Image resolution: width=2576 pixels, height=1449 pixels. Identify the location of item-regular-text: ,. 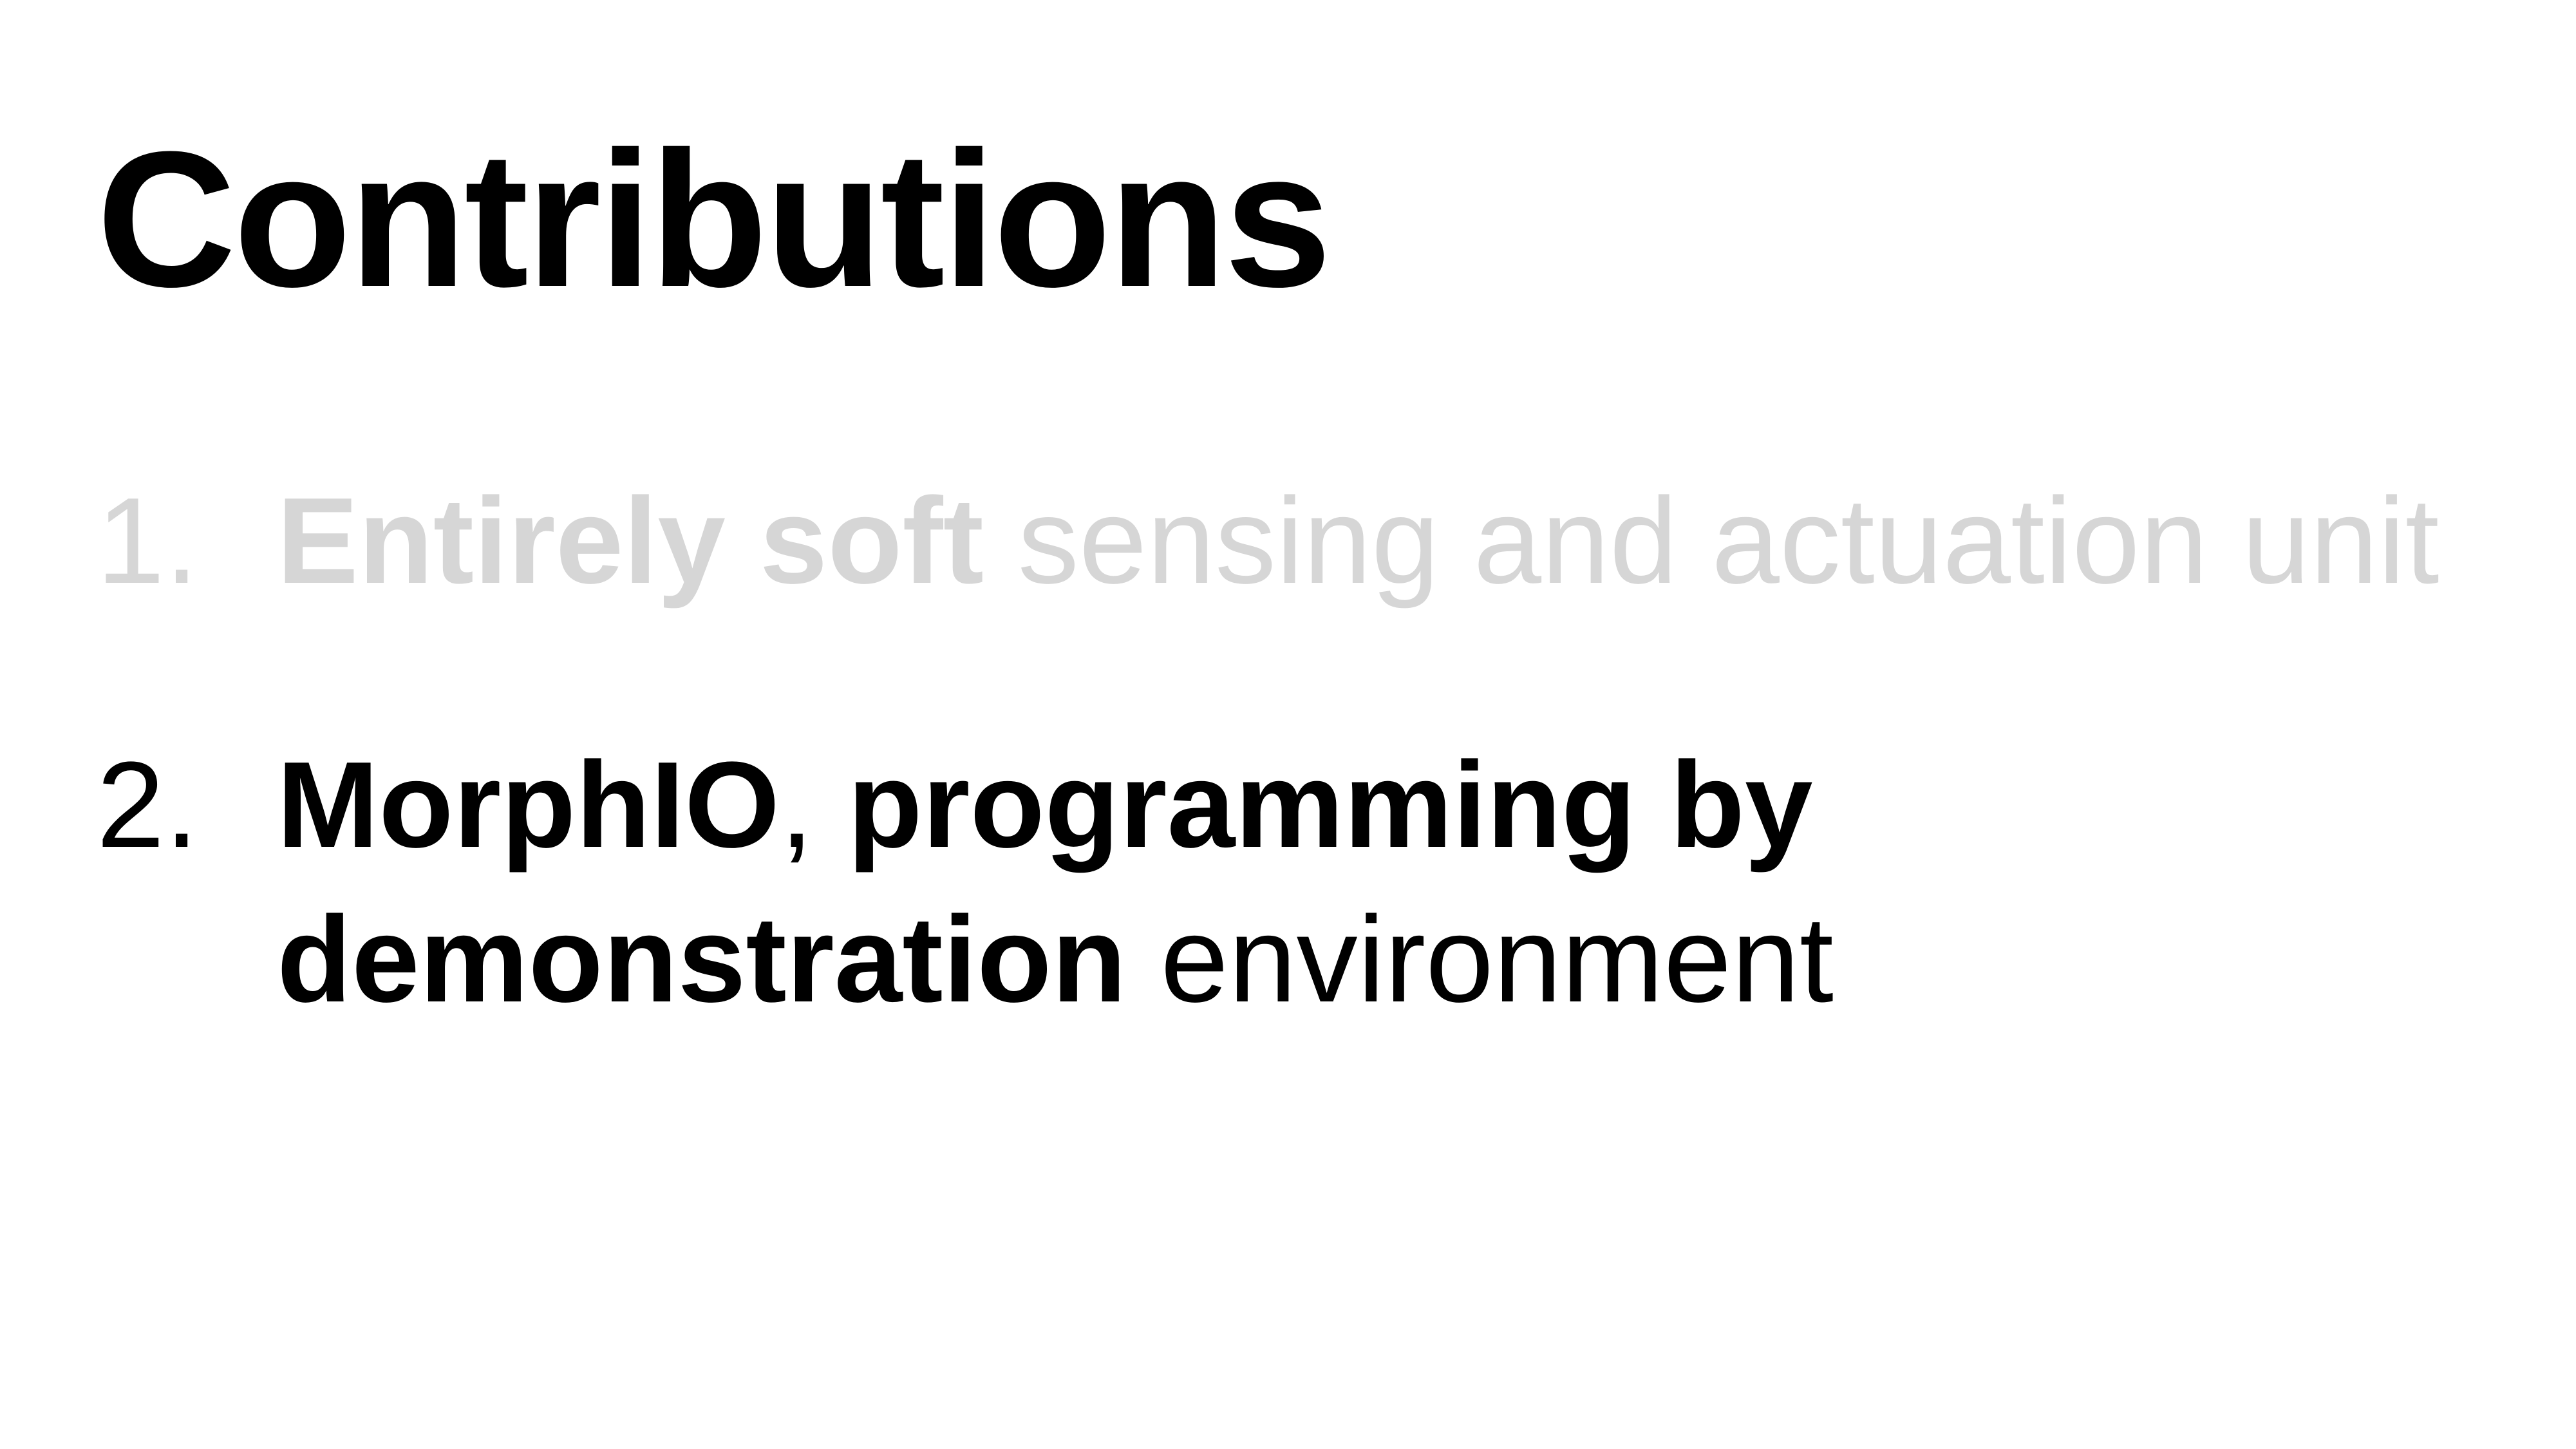
(813, 805).